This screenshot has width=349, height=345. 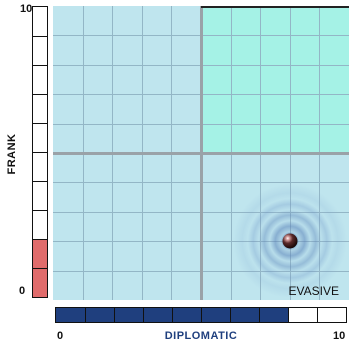 I want to click on horizontal-midline, so click(x=201, y=153).